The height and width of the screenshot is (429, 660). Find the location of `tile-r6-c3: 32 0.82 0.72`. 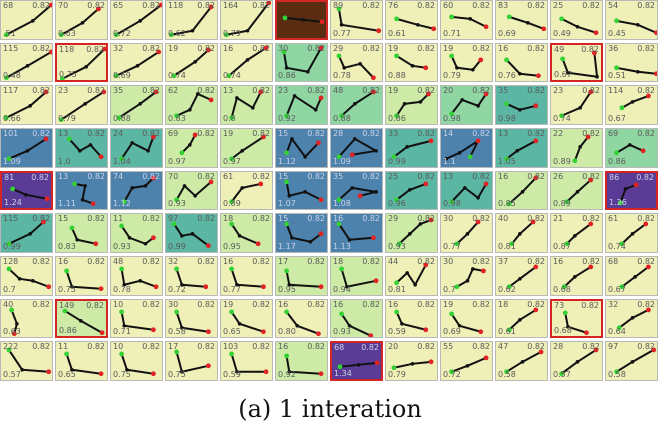

tile-r6-c3: 32 0.82 0.72 is located at coordinates (191, 276).